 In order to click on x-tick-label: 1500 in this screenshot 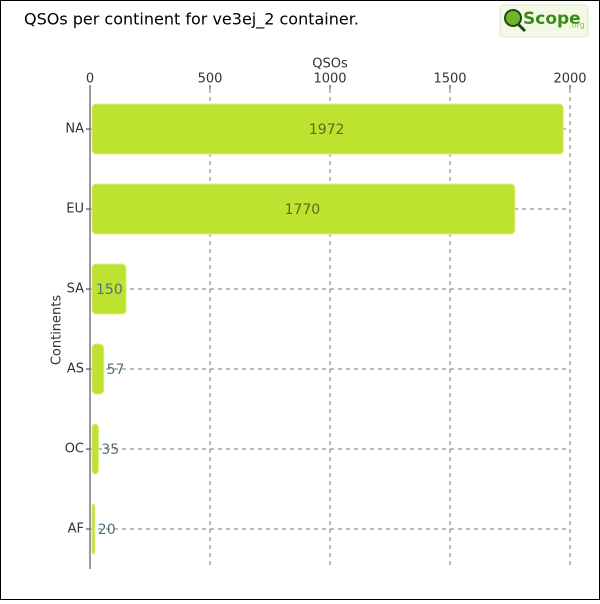, I will do `click(449, 79)`.